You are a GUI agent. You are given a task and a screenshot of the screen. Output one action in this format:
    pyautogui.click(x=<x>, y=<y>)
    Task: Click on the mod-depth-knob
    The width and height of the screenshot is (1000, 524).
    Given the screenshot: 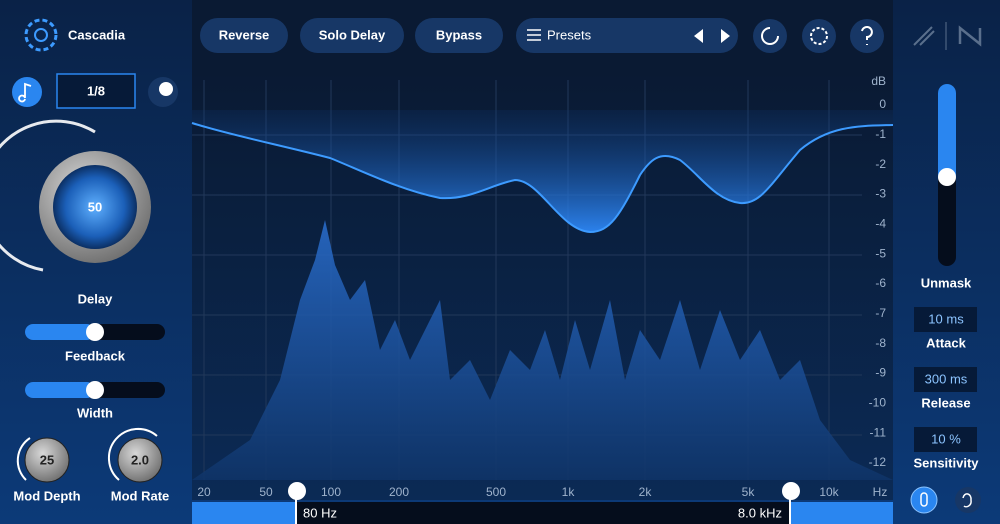 What is the action you would take?
    pyautogui.click(x=47, y=460)
    